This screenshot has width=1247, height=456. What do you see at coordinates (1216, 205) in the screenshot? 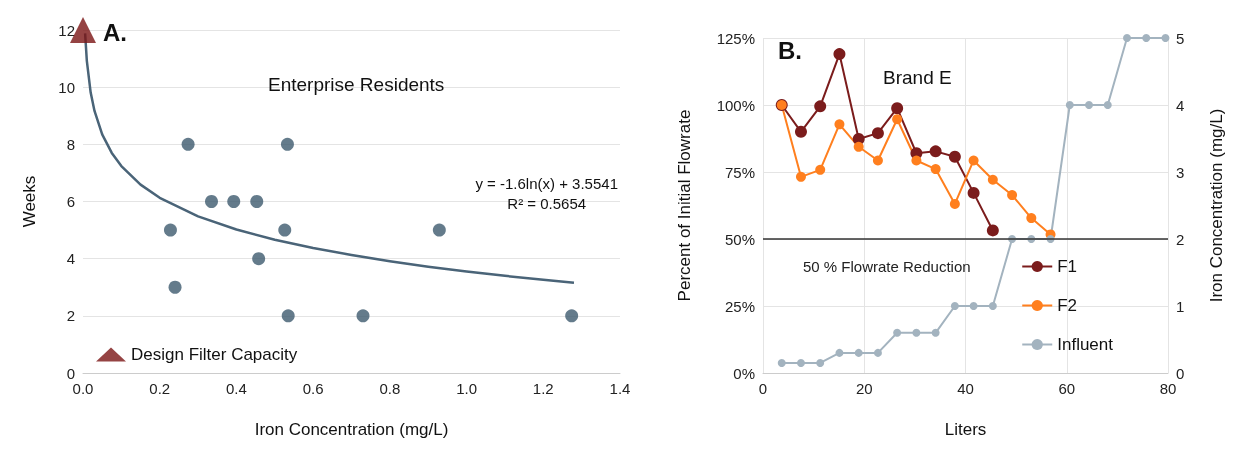
I see `y2-axis-title: Iron Concentration (mg/L)` at bounding box center [1216, 205].